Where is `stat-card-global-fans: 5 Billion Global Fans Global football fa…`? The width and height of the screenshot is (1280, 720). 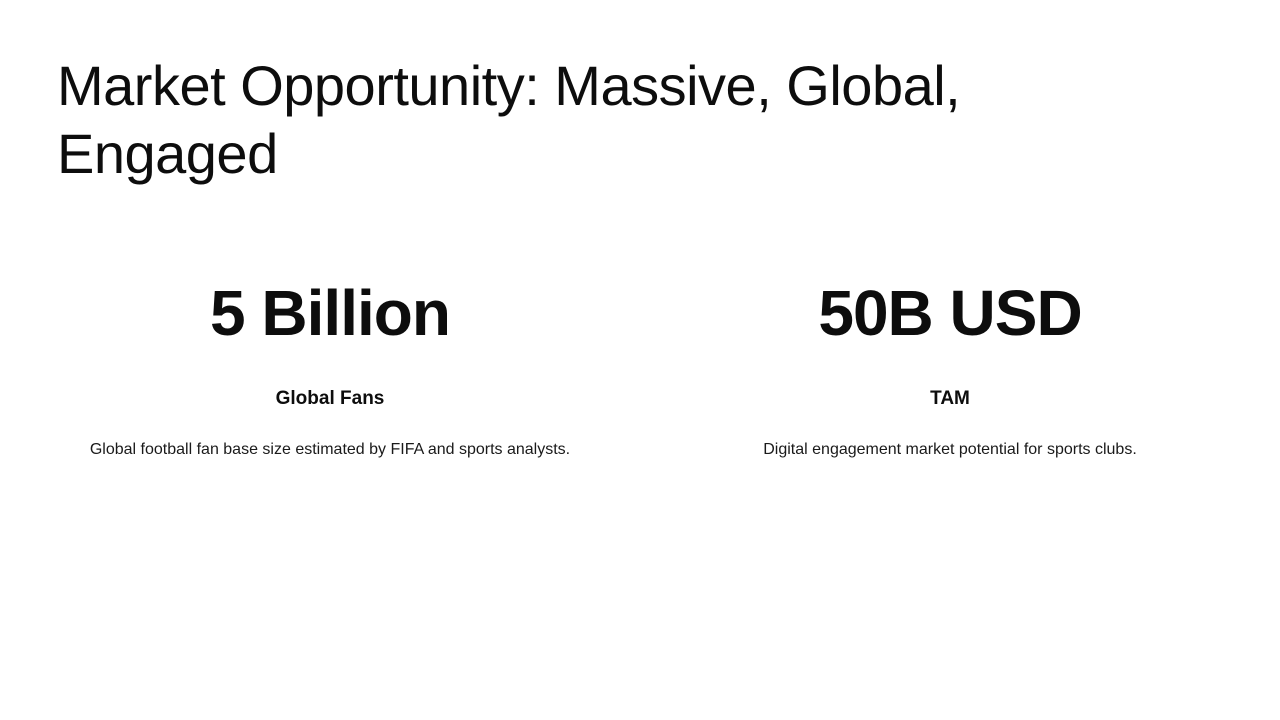
stat-card-global-fans: 5 Billion Global Fans Global football fa… is located at coordinates (330, 371).